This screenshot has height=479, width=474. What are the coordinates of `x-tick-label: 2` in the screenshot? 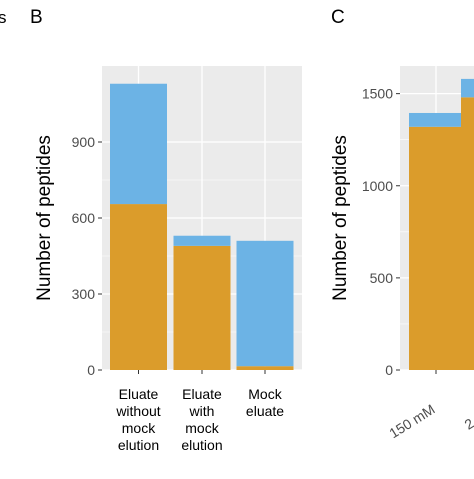 It's located at (467, 424).